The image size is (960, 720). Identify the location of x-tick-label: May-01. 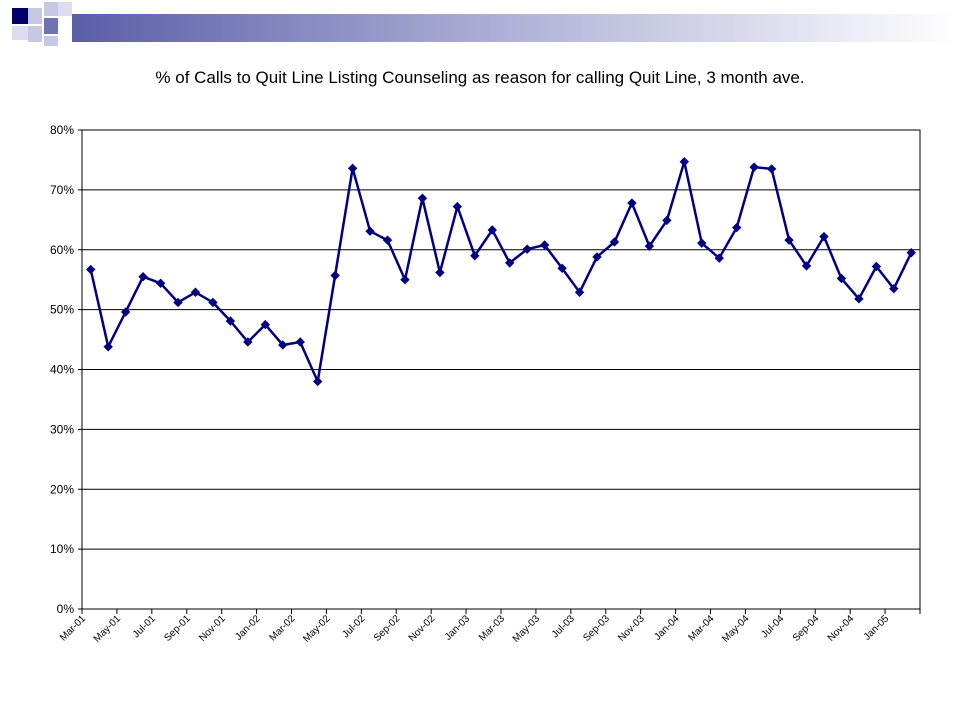
(108, 629).